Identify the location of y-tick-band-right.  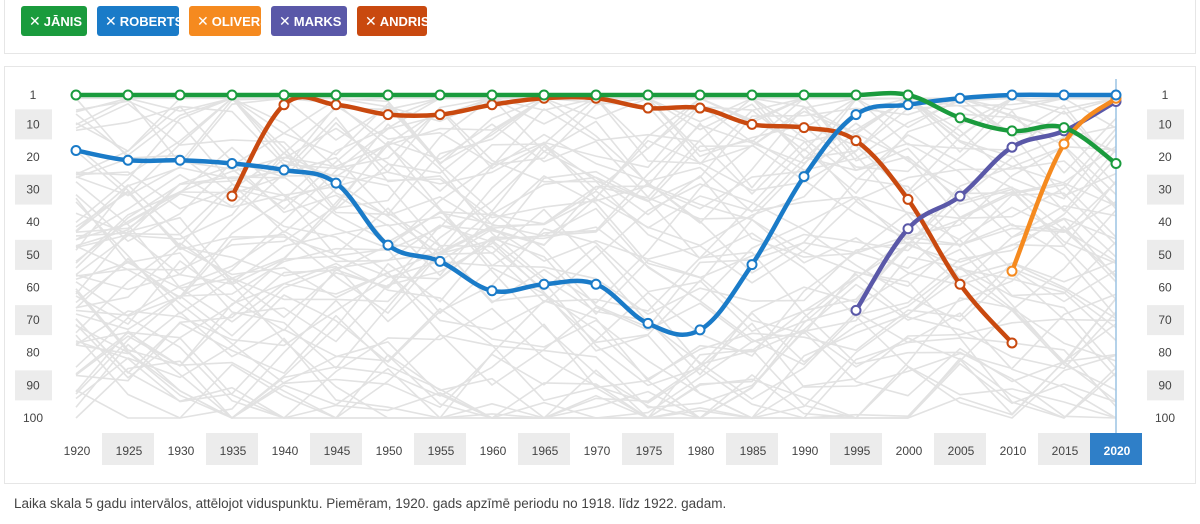
(1165, 320).